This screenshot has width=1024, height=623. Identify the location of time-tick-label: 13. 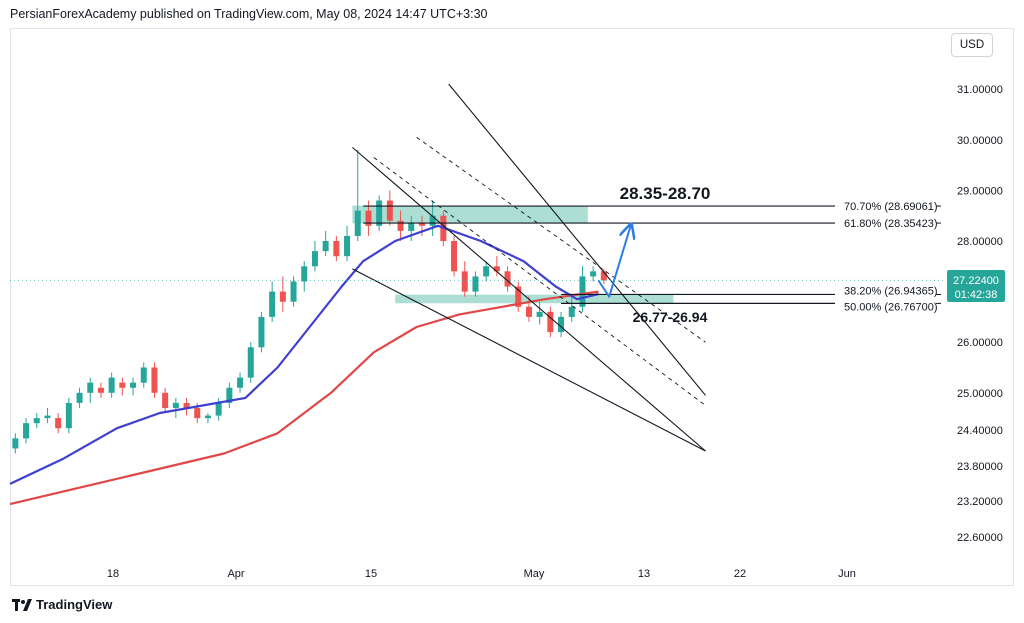
(644, 574).